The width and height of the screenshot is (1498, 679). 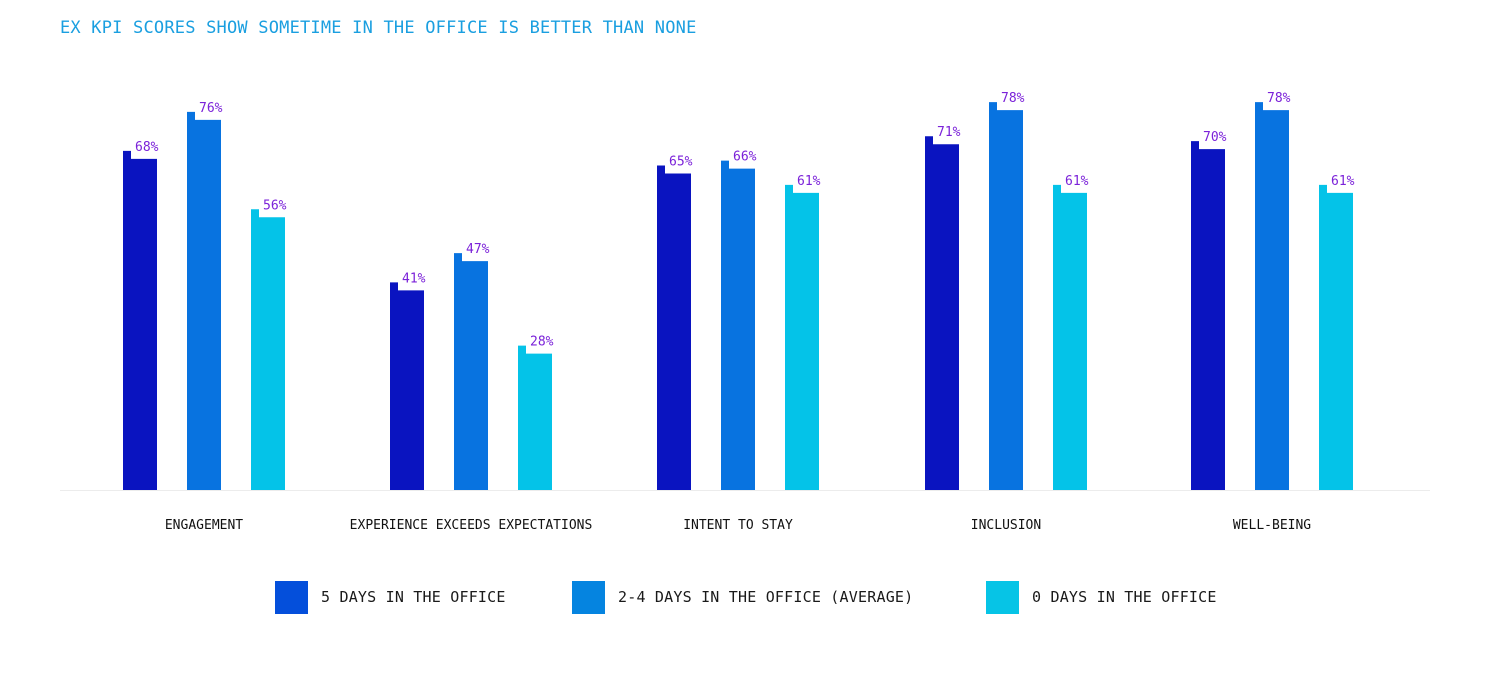 I want to click on category-label-2: EXPERIENCE EXCEEDS EXPECTATIONS, so click(x=471, y=525).